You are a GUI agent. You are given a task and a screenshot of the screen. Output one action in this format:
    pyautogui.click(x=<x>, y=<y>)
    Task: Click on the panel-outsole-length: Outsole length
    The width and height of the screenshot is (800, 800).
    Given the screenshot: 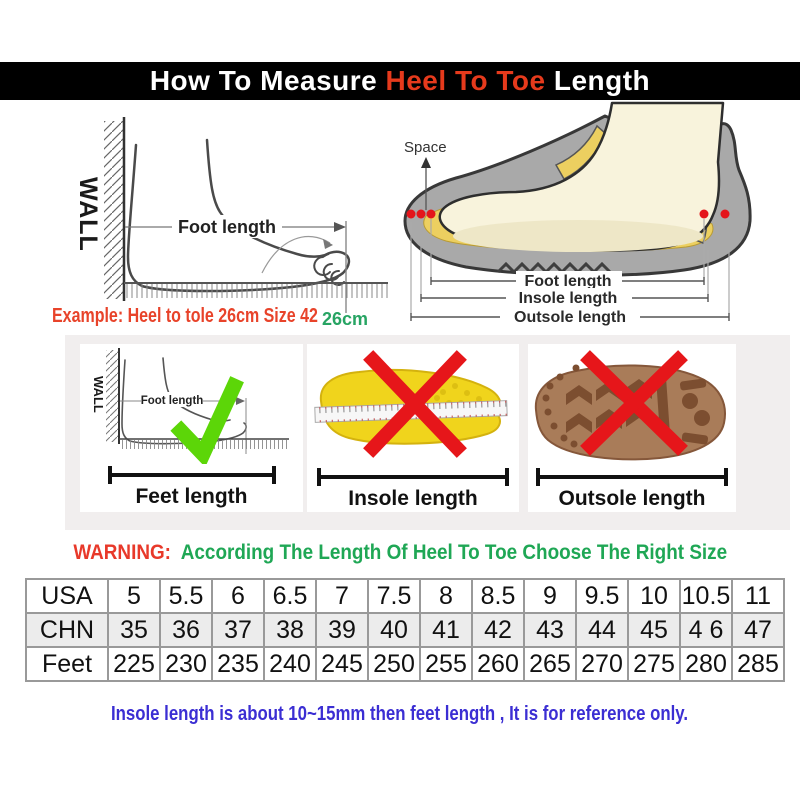 What is the action you would take?
    pyautogui.click(x=632, y=428)
    